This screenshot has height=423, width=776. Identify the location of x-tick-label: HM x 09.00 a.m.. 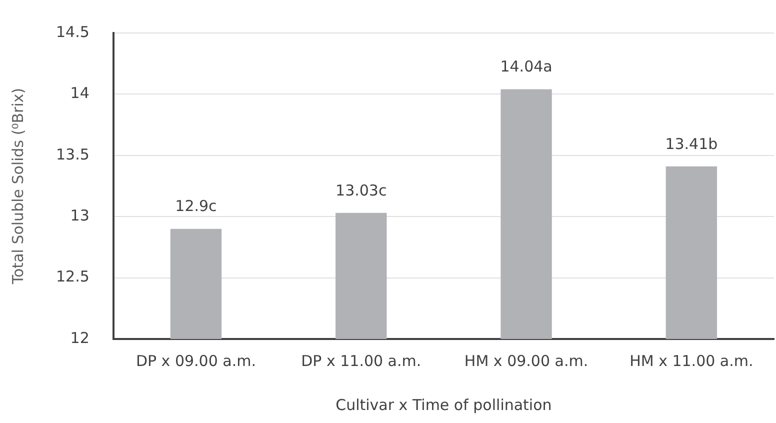
(526, 361).